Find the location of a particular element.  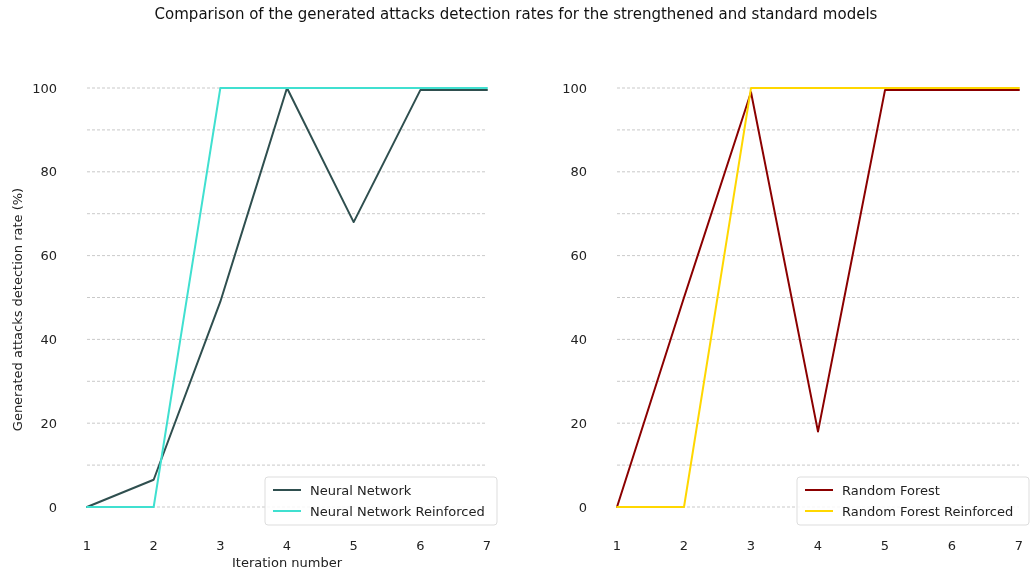

y-axis-title: Generated attacks detection rate (%) is located at coordinates (17, 309).